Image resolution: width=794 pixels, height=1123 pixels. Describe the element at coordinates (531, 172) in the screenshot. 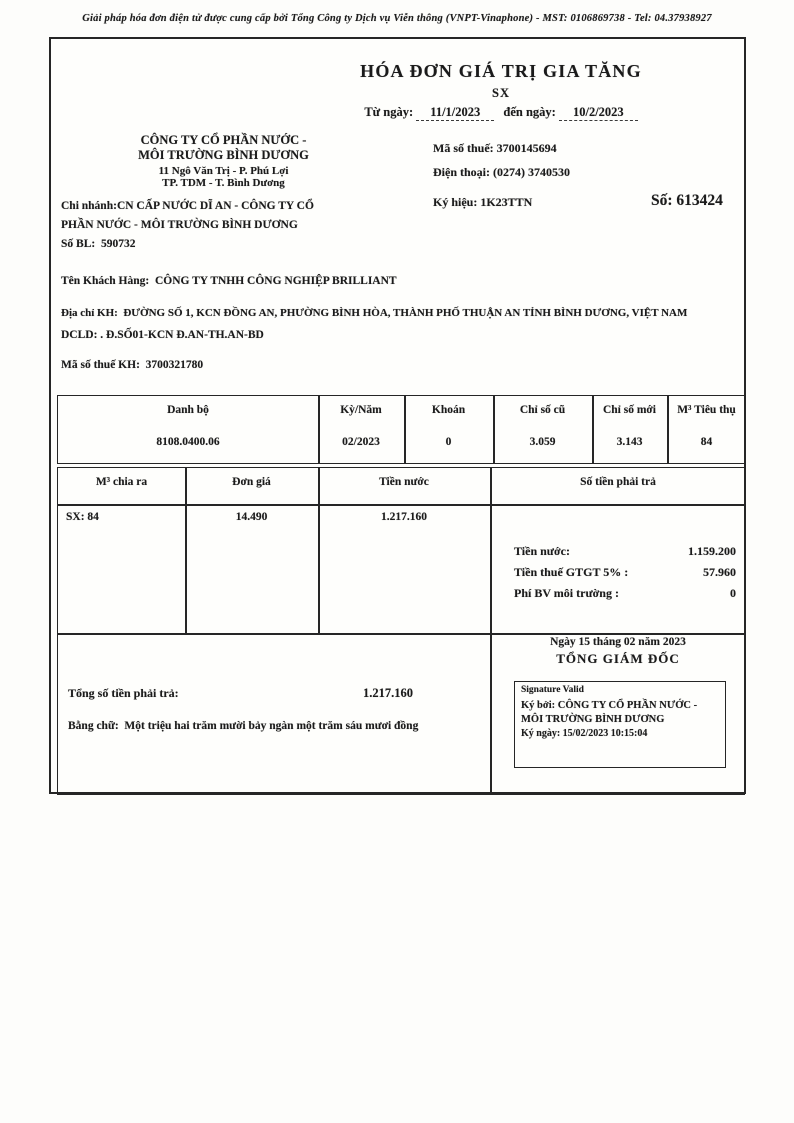

I see `seller-phone-value: (0274) 3740530` at that location.